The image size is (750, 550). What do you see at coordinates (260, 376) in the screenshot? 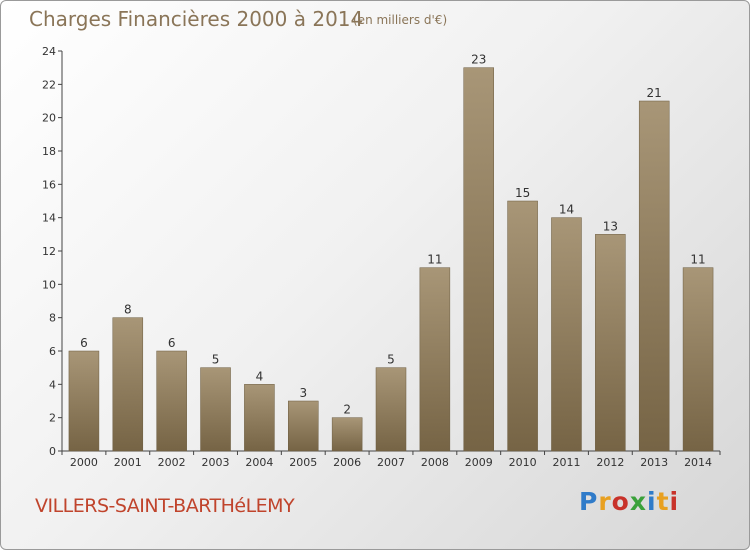
I see `bar-value-label: 4` at bounding box center [260, 376].